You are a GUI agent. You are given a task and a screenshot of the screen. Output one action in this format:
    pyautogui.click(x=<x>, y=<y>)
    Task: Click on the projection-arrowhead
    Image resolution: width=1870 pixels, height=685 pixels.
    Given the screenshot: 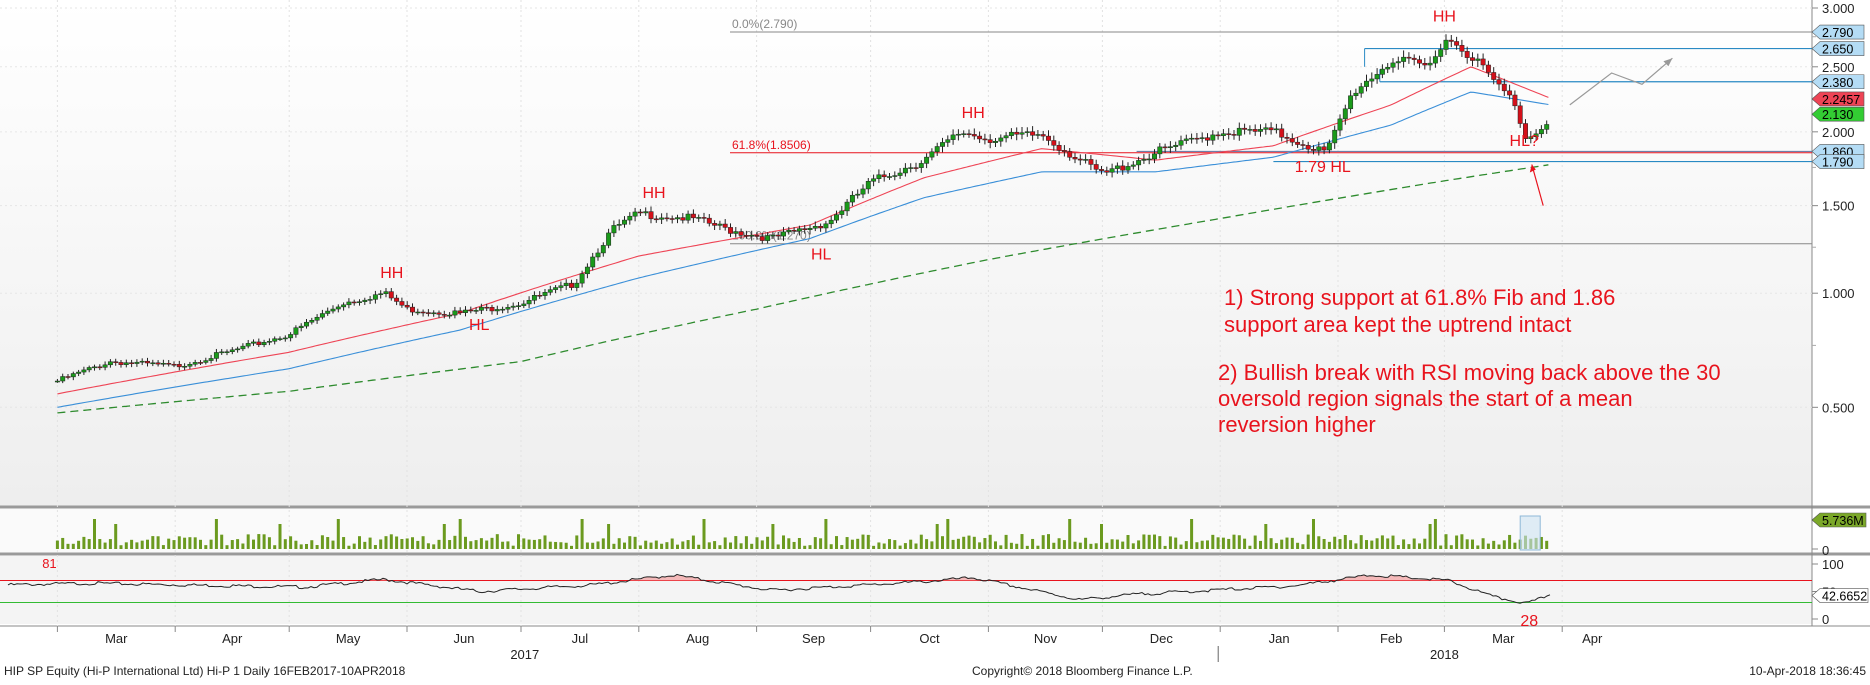 What is the action you would take?
    pyautogui.click(x=1668, y=62)
    